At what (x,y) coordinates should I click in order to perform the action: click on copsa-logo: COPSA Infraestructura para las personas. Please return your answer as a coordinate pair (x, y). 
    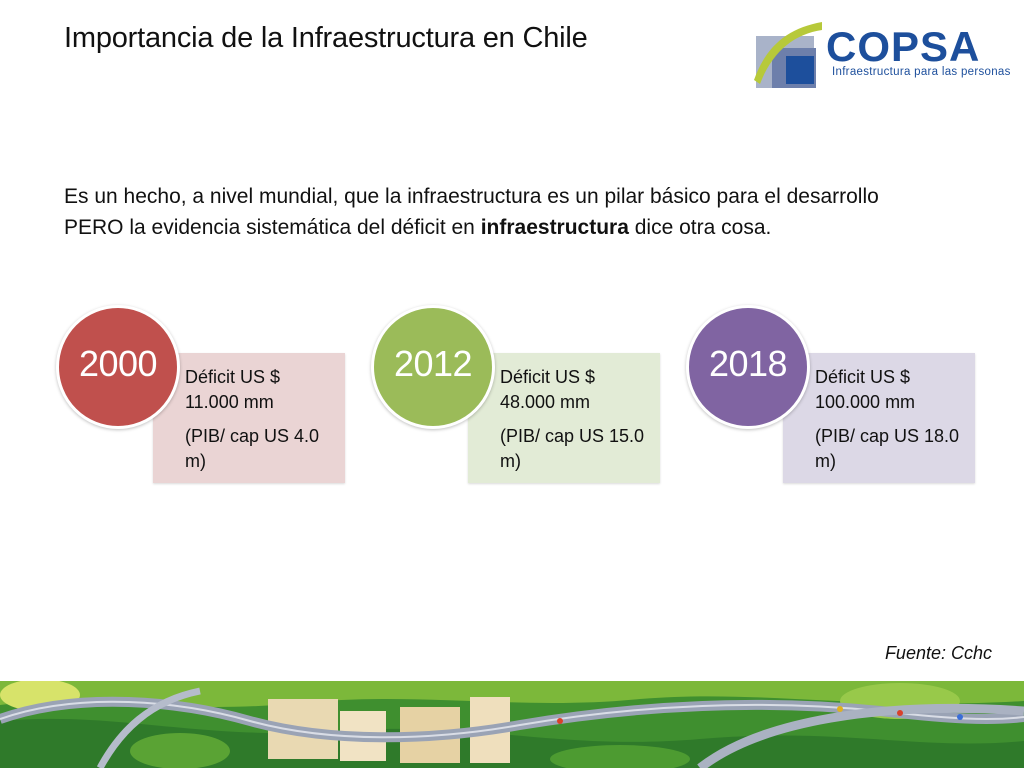
    Looking at the image, I should click on (881, 55).